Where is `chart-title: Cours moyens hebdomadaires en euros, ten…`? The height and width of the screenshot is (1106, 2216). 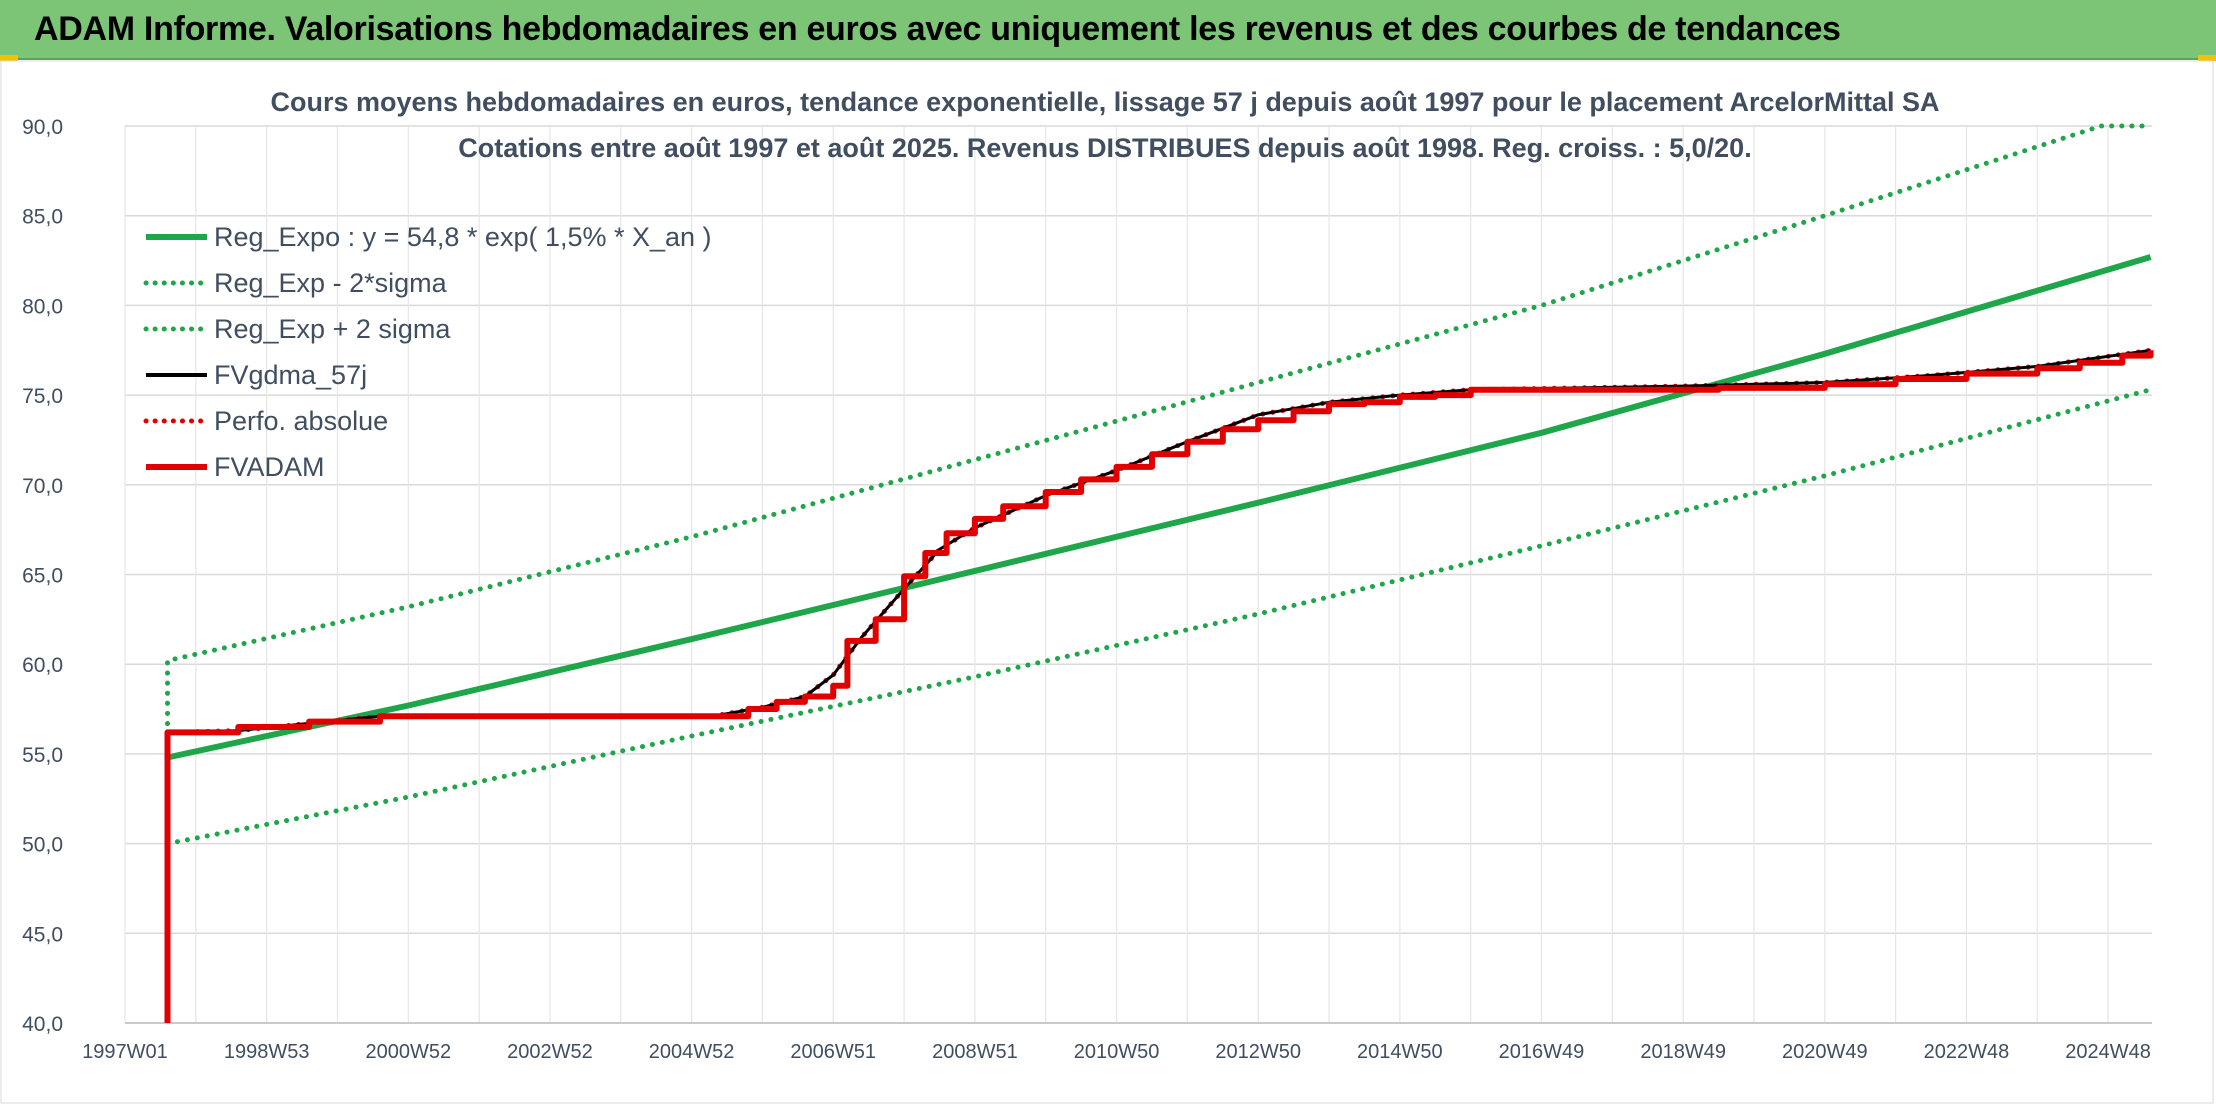 chart-title: Cours moyens hebdomadaires en euros, ten… is located at coordinates (1104, 102).